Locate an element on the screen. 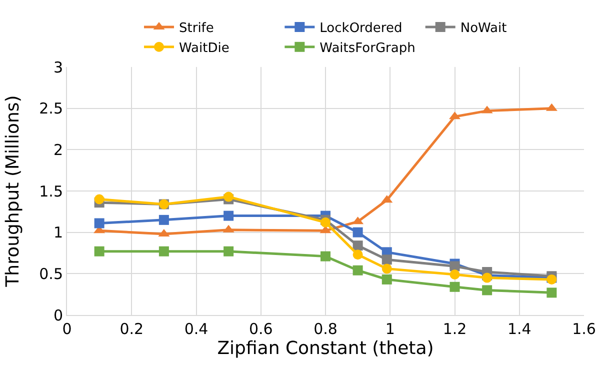 The height and width of the screenshot is (365, 608). legend-label: Strife is located at coordinates (196, 28).